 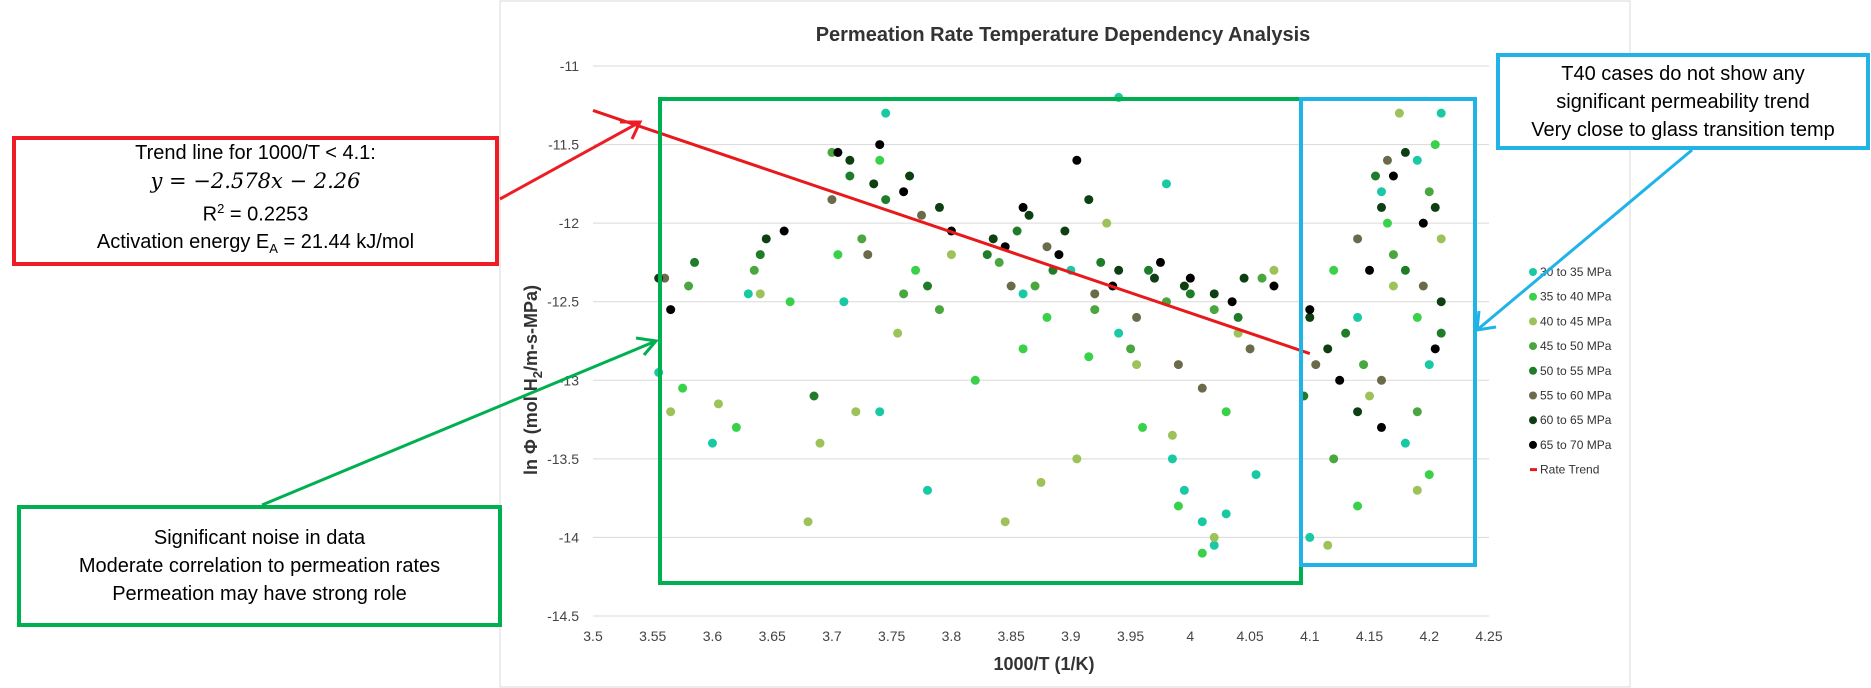 I want to click on legend-label: 55 to 60 MPa, so click(x=1576, y=396).